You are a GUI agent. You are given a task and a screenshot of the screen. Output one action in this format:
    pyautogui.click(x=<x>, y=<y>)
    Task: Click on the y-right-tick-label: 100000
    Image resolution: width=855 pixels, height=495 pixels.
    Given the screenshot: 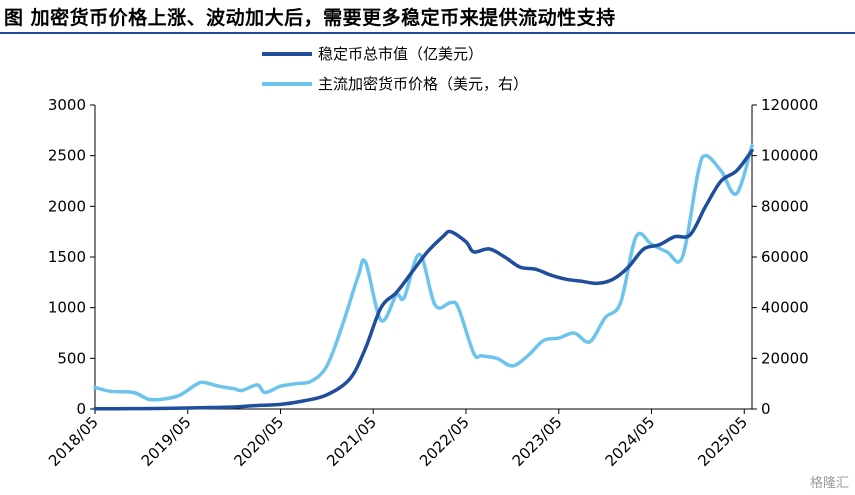 What is the action you would take?
    pyautogui.click(x=789, y=156)
    